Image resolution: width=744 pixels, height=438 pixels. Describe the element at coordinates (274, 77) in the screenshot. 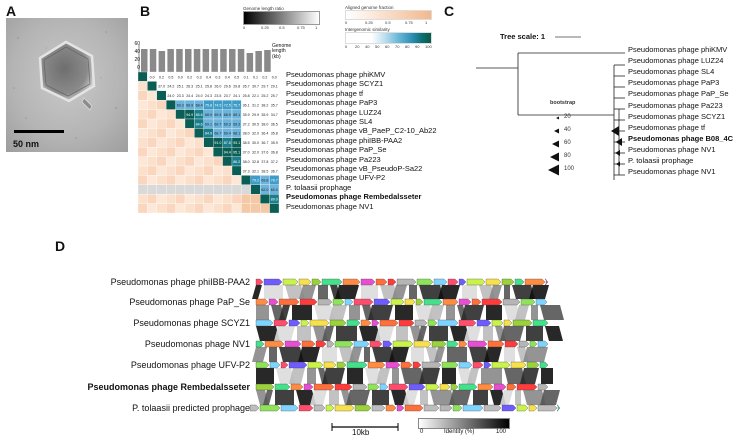

I see `matrix-value: 0.0` at that location.